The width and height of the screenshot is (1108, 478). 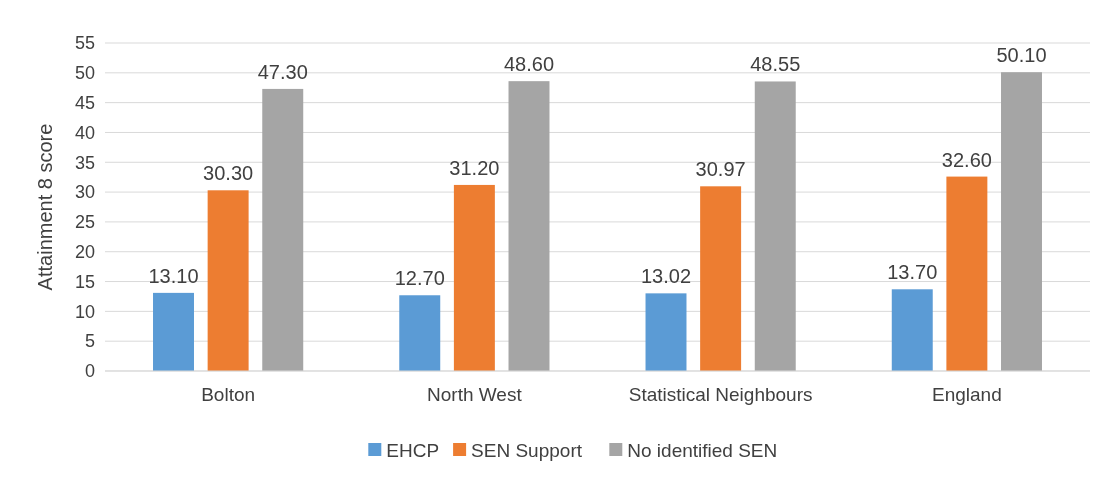 I want to click on data-label: 48.60, so click(x=529, y=64).